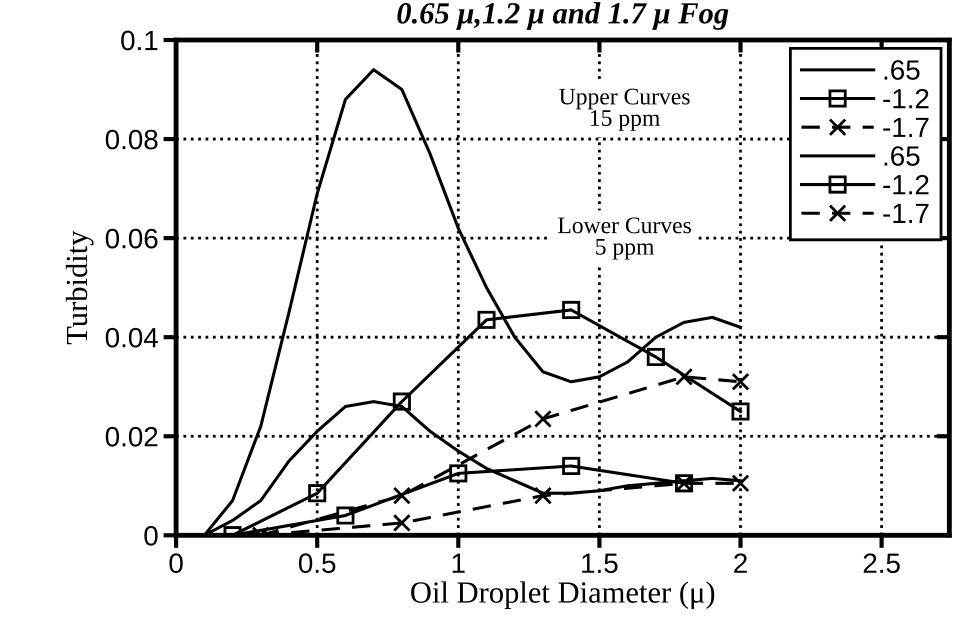 This screenshot has height=635, width=957. What do you see at coordinates (80, 287) in the screenshot?
I see `y-axis-title: Turbidity` at bounding box center [80, 287].